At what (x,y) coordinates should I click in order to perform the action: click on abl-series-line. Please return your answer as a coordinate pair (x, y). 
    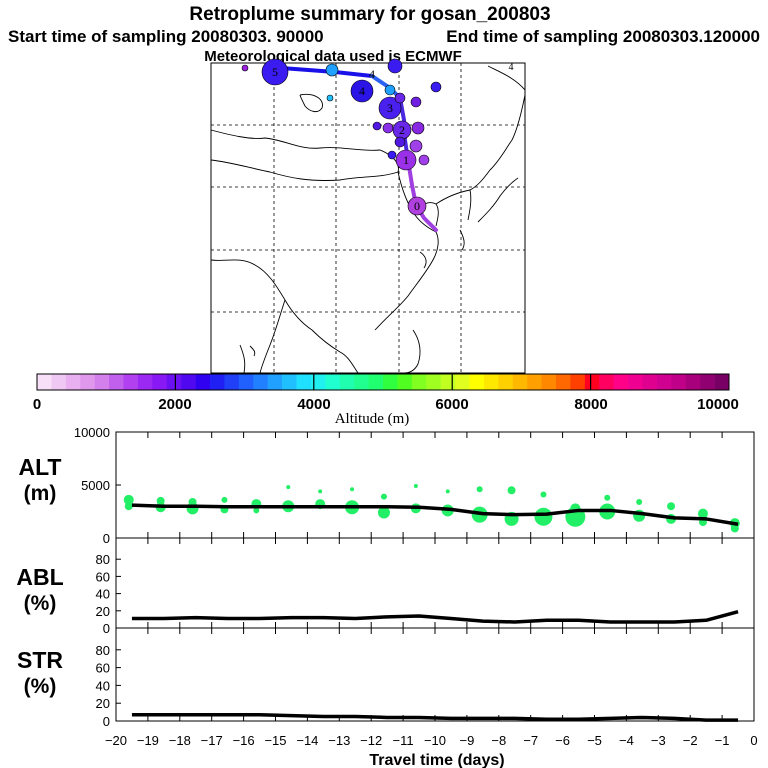
    Looking at the image, I should click on (435, 616).